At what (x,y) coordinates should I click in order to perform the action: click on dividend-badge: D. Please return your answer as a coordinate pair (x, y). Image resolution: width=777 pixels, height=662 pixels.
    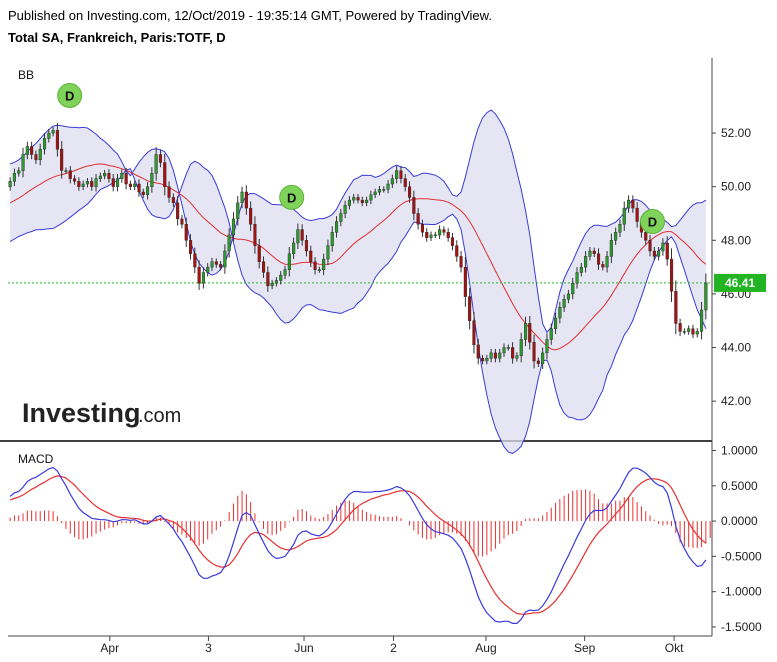
    Looking at the image, I should click on (652, 222).